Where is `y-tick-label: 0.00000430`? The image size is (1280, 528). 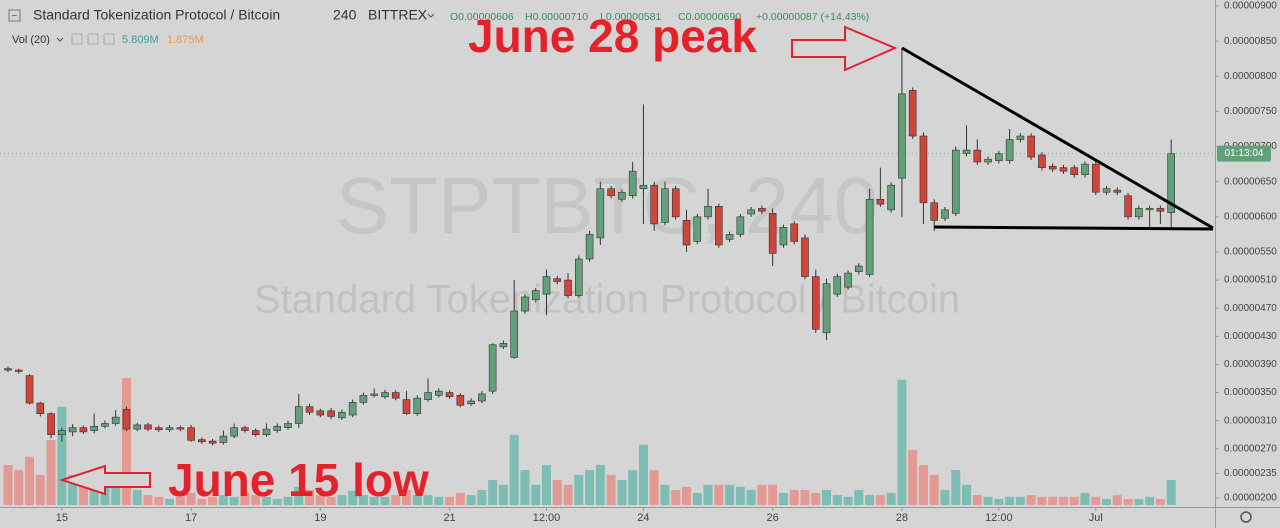 y-tick-label: 0.00000430 is located at coordinates (1250, 336).